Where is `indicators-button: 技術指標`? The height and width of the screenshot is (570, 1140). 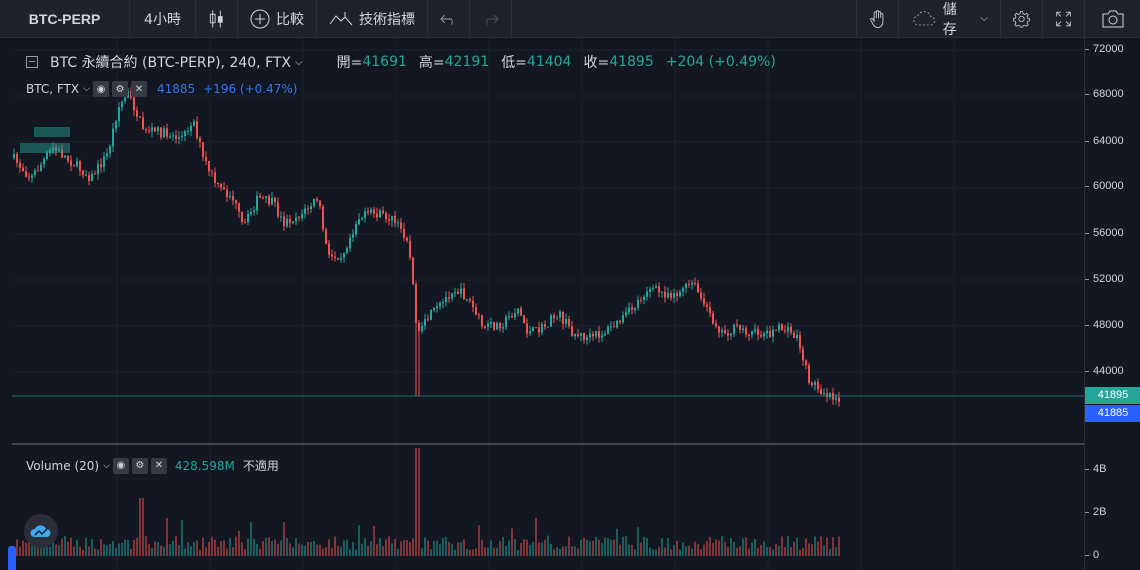
indicators-button: 技術指標 is located at coordinates (372, 19).